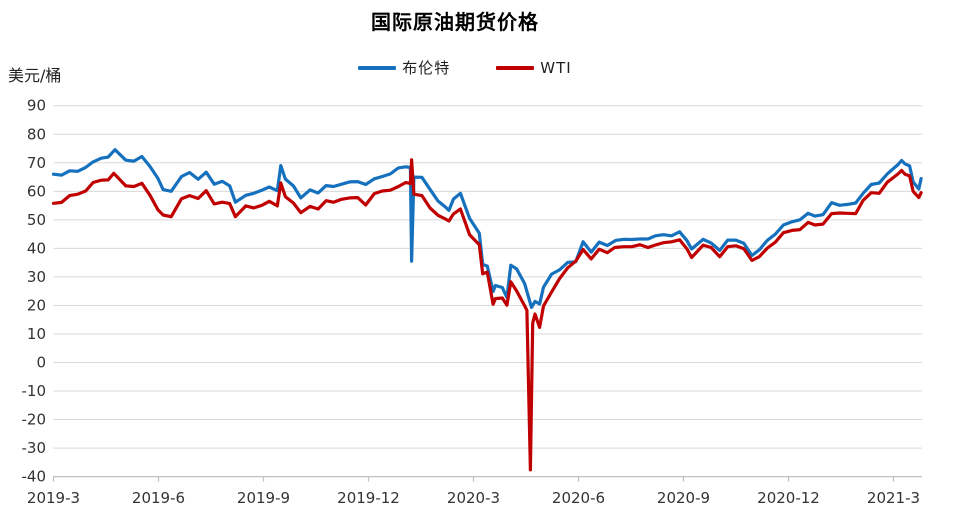 This screenshot has width=958, height=531. Describe the element at coordinates (473, 498) in the screenshot. I see `x-tick-label: 2020-3` at that location.